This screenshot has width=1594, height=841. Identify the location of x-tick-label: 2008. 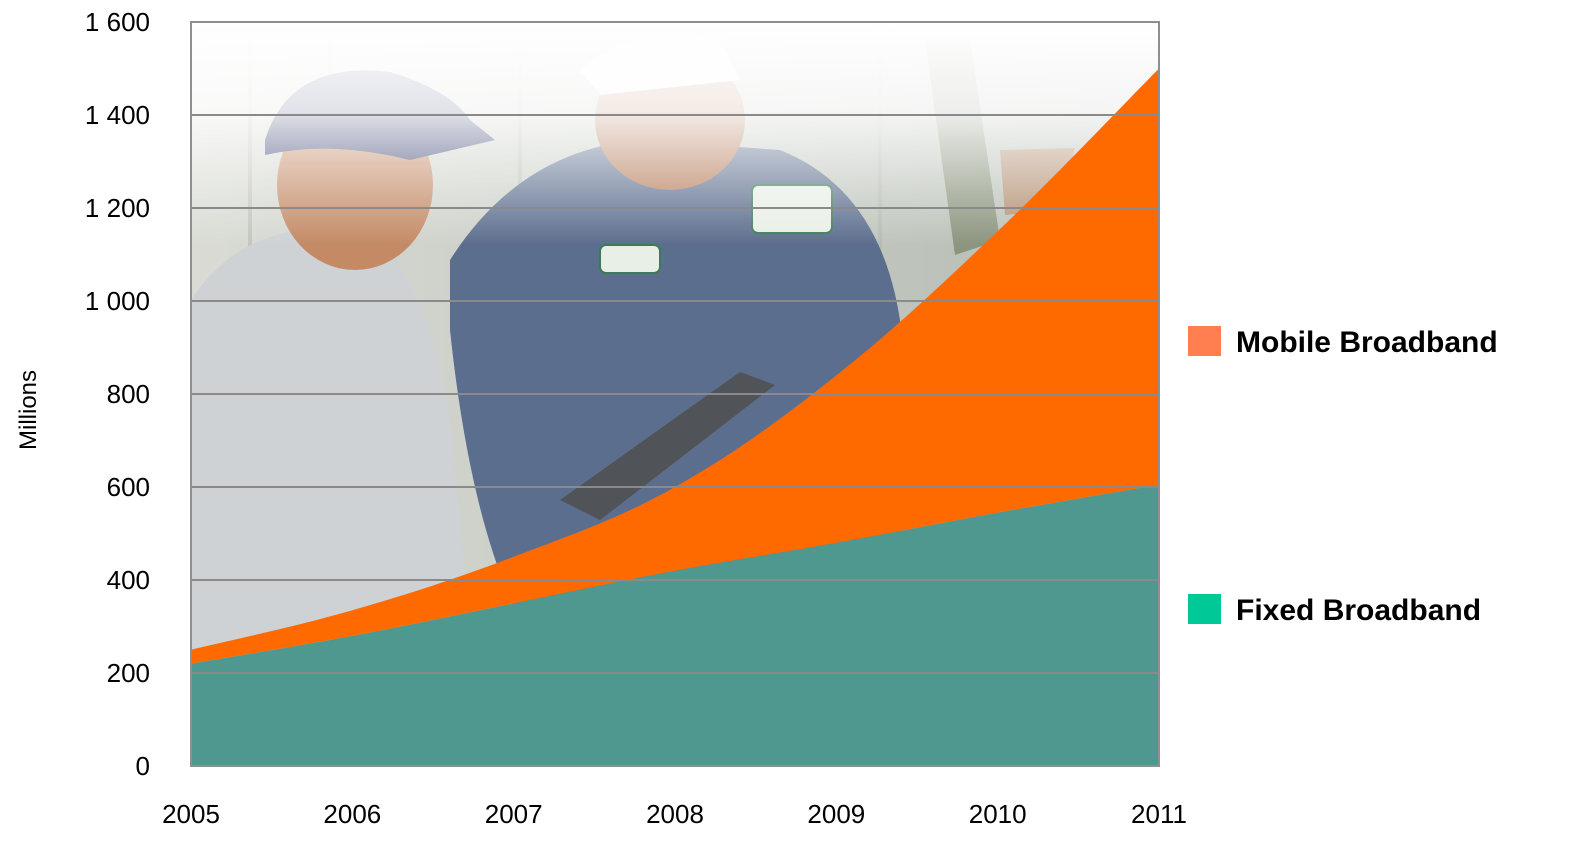
(675, 814).